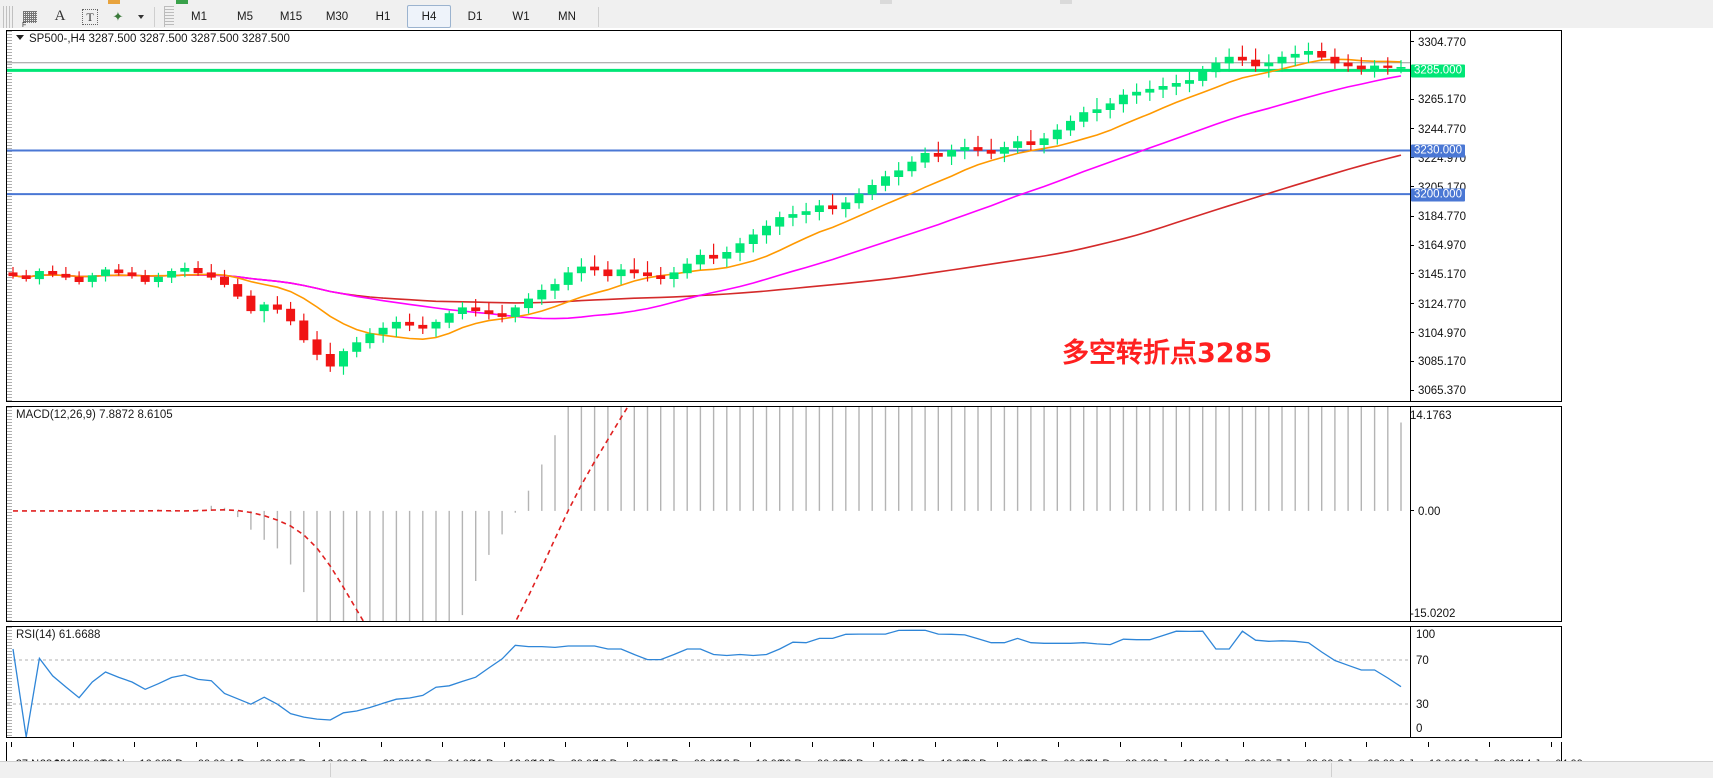  I want to click on crosshair-icon-label: F, so click(24, 25).